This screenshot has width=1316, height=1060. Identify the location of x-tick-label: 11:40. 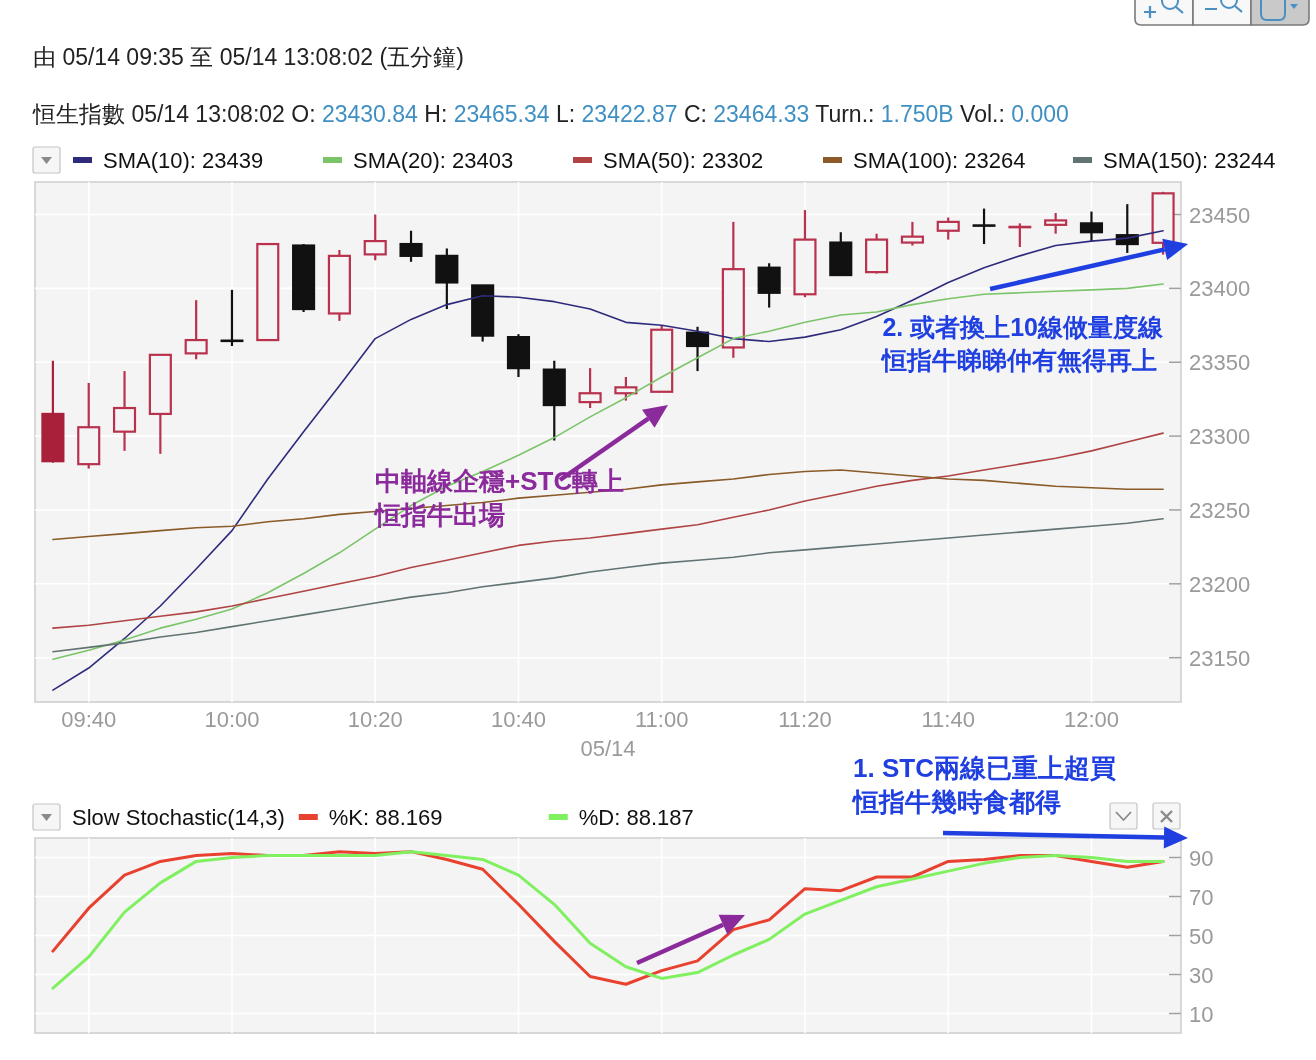
(948, 719).